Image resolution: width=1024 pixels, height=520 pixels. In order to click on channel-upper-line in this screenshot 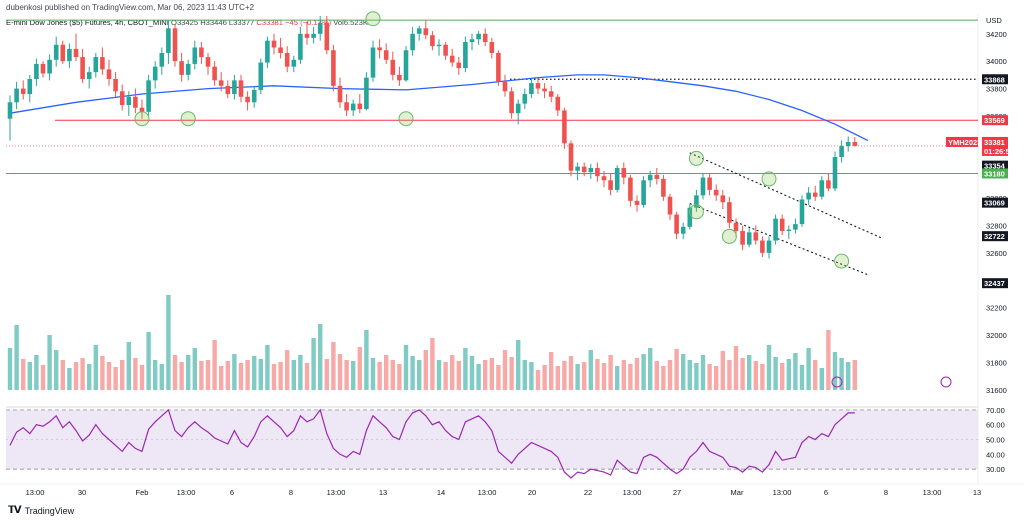, I will do `click(785, 195)`.